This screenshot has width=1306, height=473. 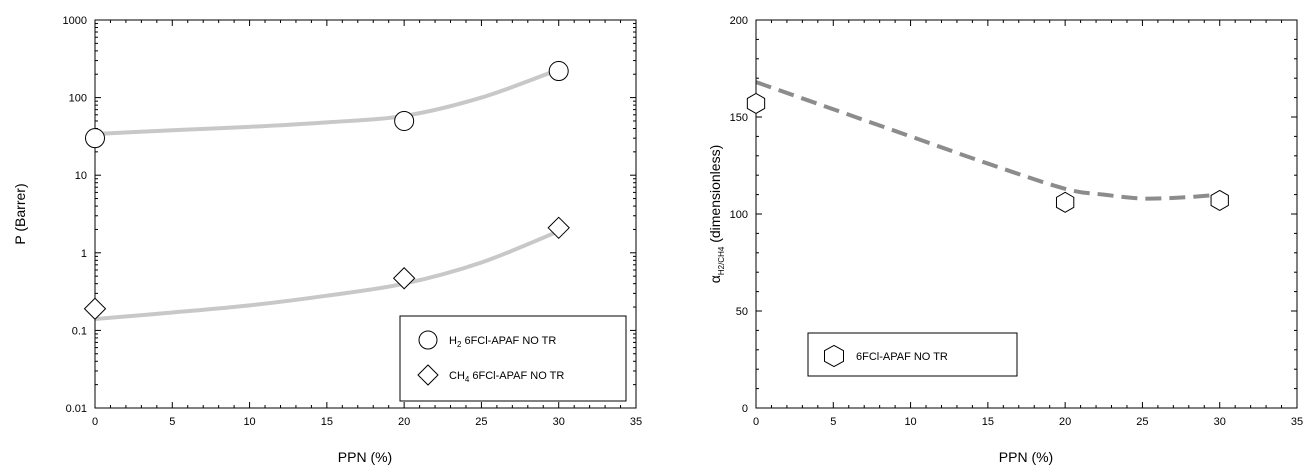 I want to click on right-legend: 6FCl-APAF NO TR, so click(x=912, y=354).